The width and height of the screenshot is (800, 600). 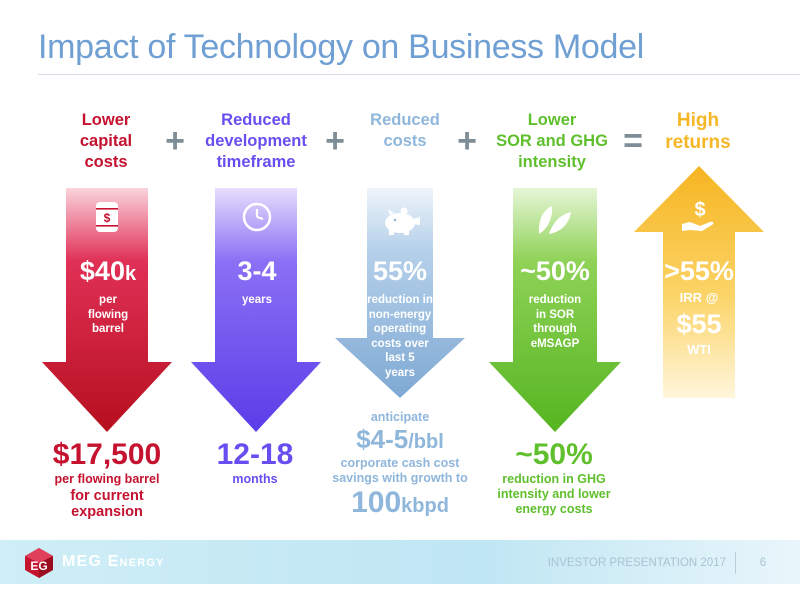 I want to click on leaf-icon, so click(x=554, y=220).